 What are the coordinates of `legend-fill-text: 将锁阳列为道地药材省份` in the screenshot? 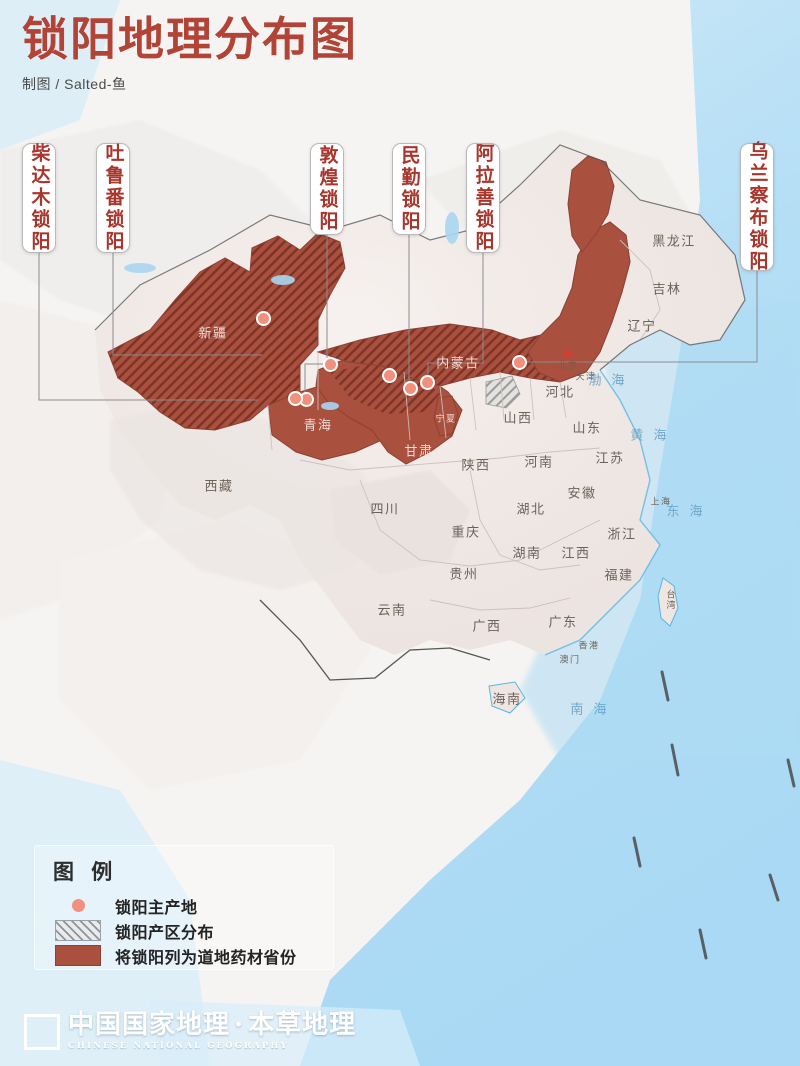 It's located at (206, 958).